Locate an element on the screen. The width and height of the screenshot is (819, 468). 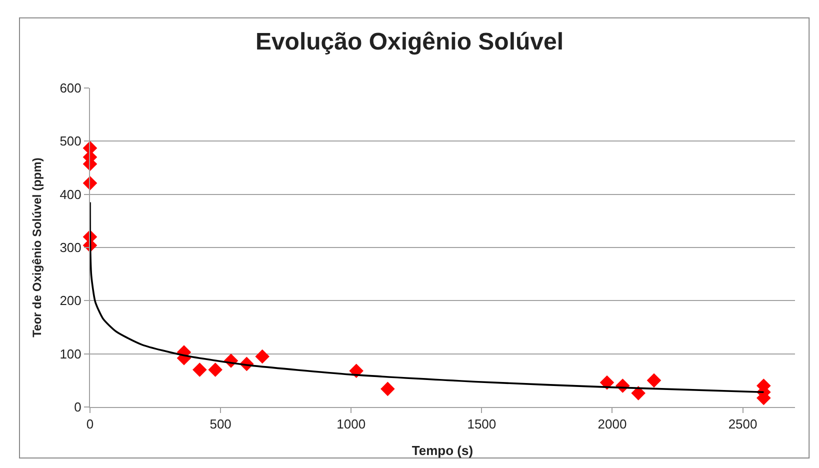
y-tick-label: 400 is located at coordinates (71, 194).